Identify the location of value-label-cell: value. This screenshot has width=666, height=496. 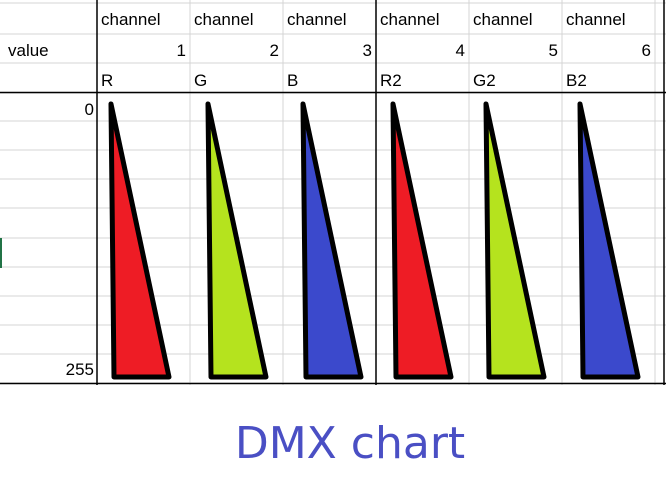
(28, 50).